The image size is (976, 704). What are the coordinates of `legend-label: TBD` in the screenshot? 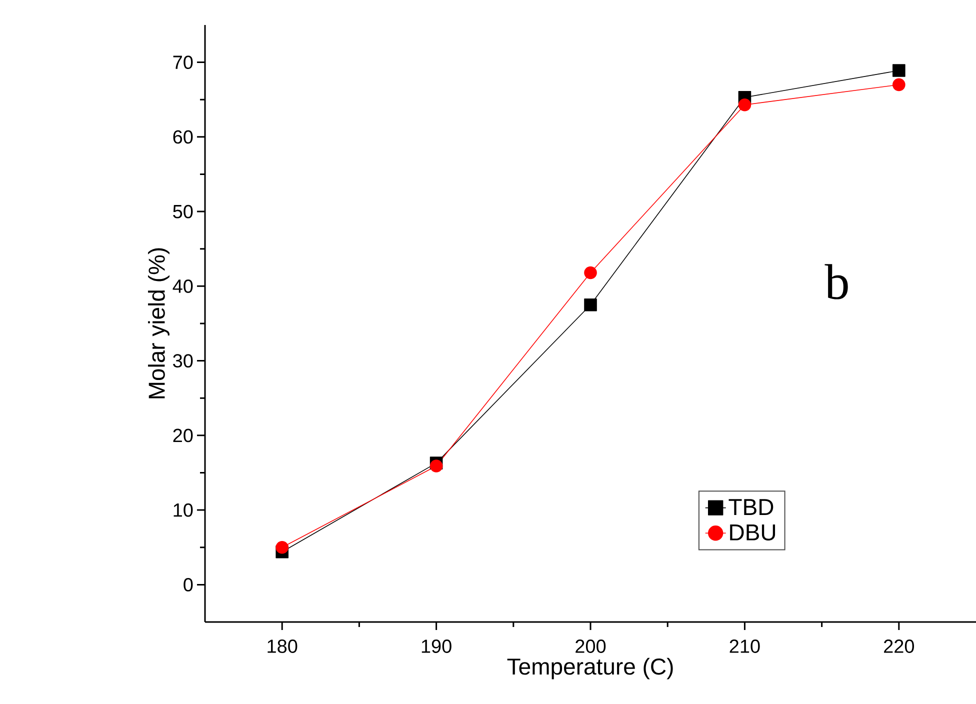 It's located at (751, 507).